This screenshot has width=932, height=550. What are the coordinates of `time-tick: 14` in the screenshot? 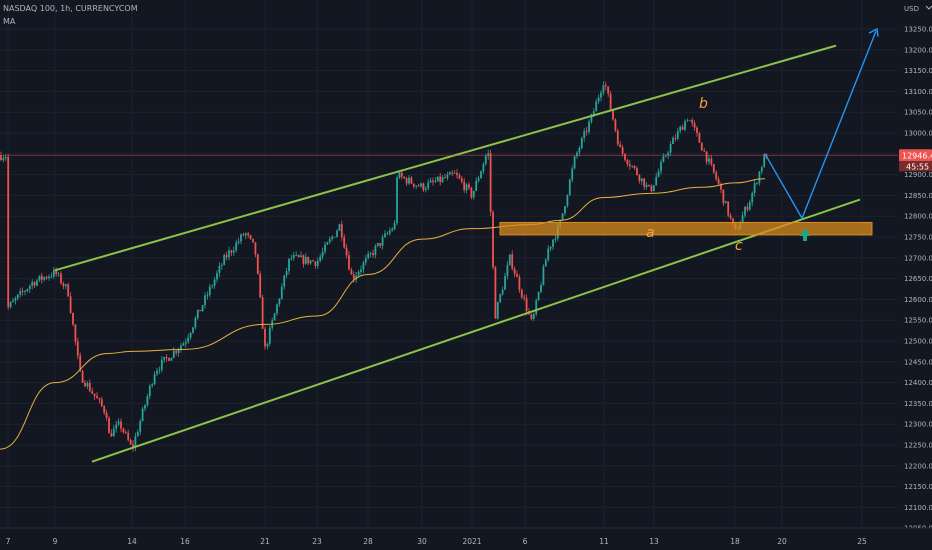 It's located at (132, 541).